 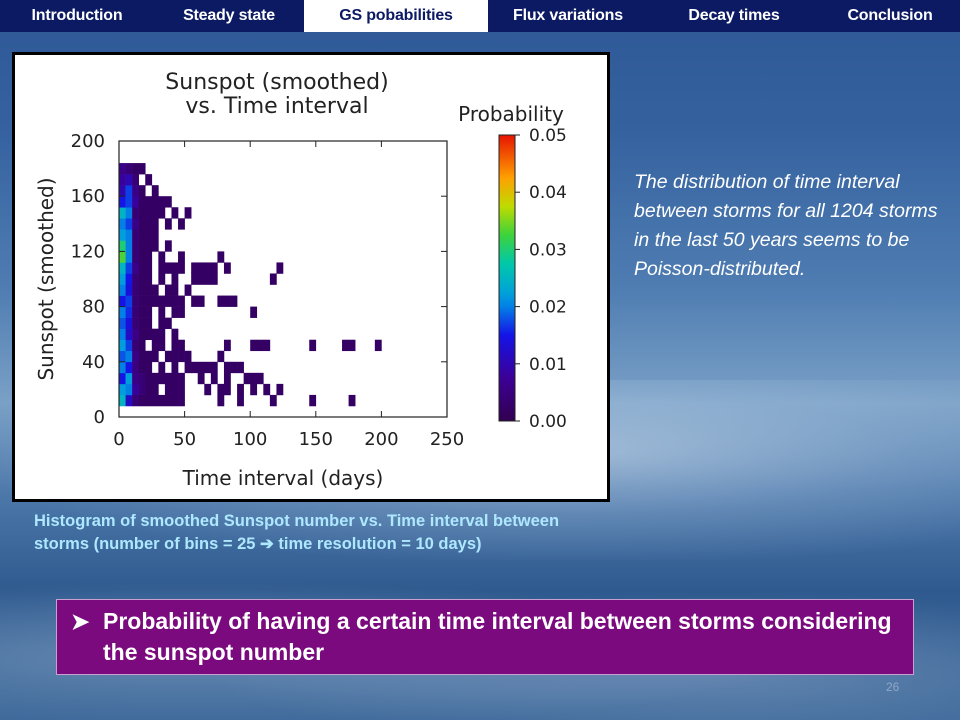 I want to click on tab-conclusion: Conclusion, so click(x=890, y=15).